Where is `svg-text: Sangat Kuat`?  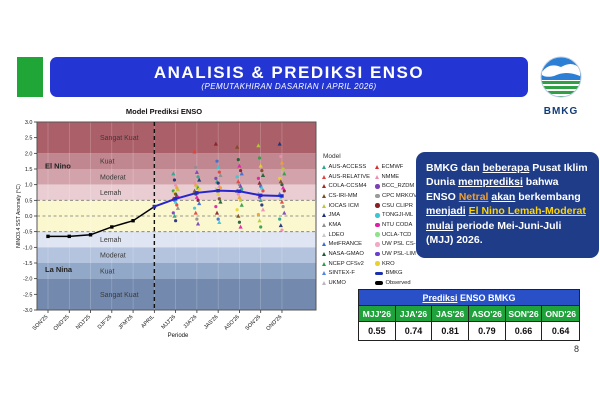
svg-text: Sangat Kuat is located at coordinates (119, 138).